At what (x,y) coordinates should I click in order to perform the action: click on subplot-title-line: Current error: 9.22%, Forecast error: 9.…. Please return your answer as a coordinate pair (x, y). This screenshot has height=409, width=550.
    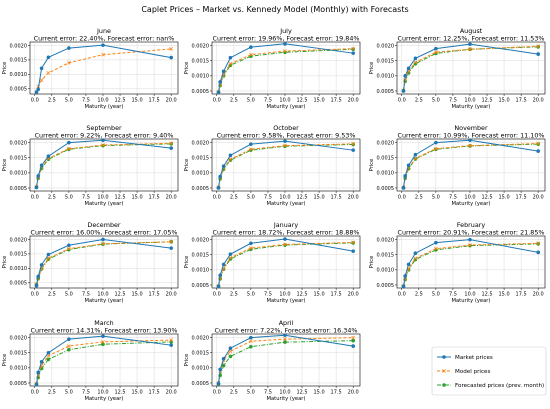
    Looking at the image, I should click on (104, 136).